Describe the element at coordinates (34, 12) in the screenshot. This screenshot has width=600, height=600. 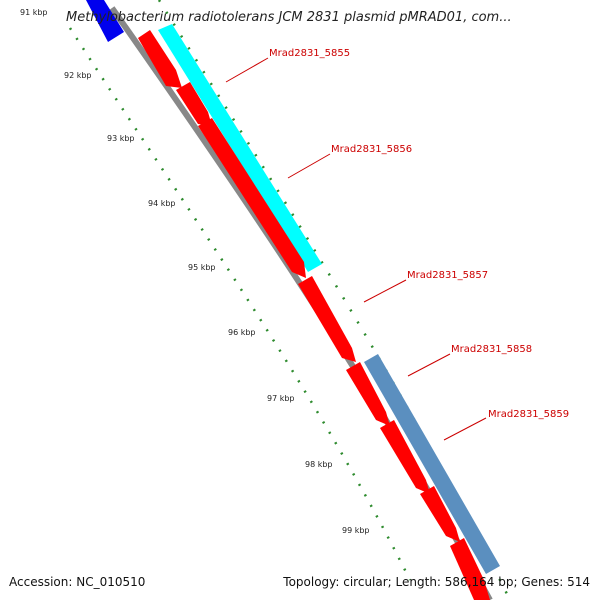
I see `scale-tick-label: 91 kbp` at that location.